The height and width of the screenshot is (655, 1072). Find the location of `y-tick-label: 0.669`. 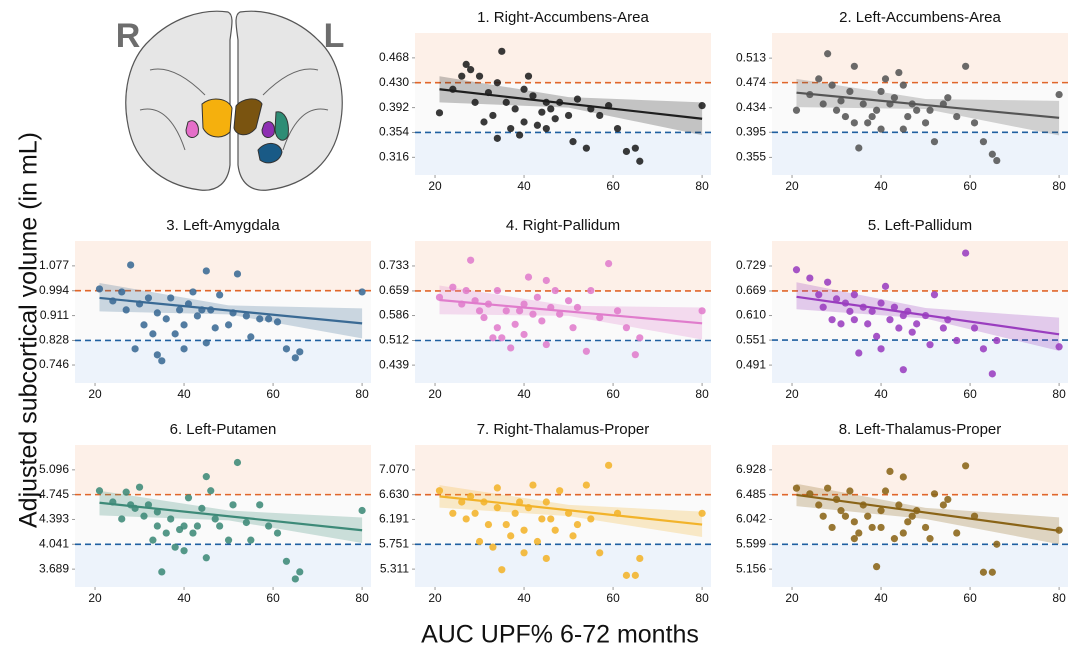

y-tick-label: 0.669 is located at coordinates (751, 290).